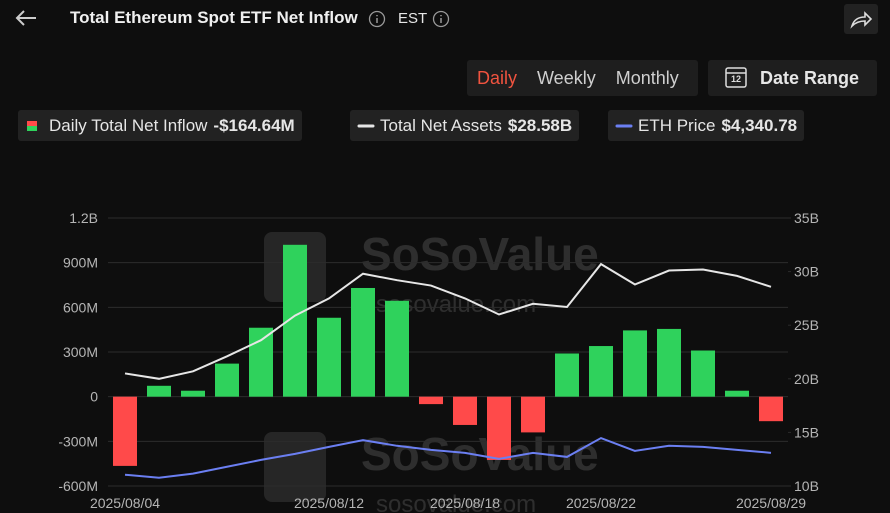  What do you see at coordinates (497, 77) in the screenshot?
I see `tab-daily: Daily` at bounding box center [497, 77].